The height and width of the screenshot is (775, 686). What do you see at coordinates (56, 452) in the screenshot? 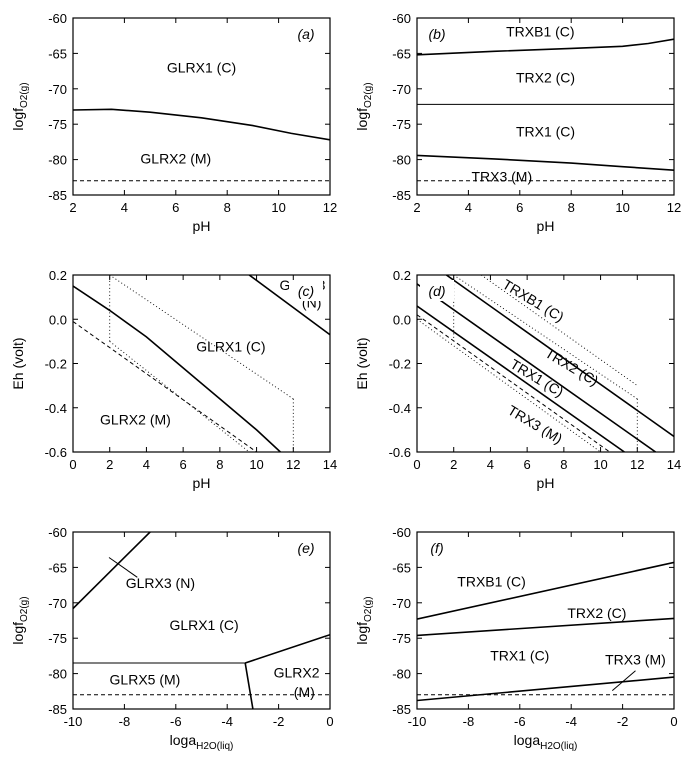
I see `y-tick-label: -0.6` at bounding box center [56, 452].